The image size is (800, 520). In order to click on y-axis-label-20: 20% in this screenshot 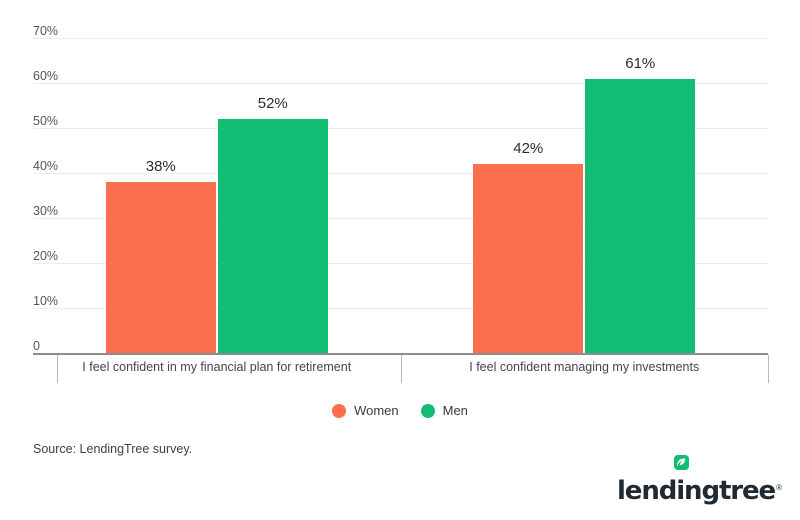, I will do `click(46, 256)`.